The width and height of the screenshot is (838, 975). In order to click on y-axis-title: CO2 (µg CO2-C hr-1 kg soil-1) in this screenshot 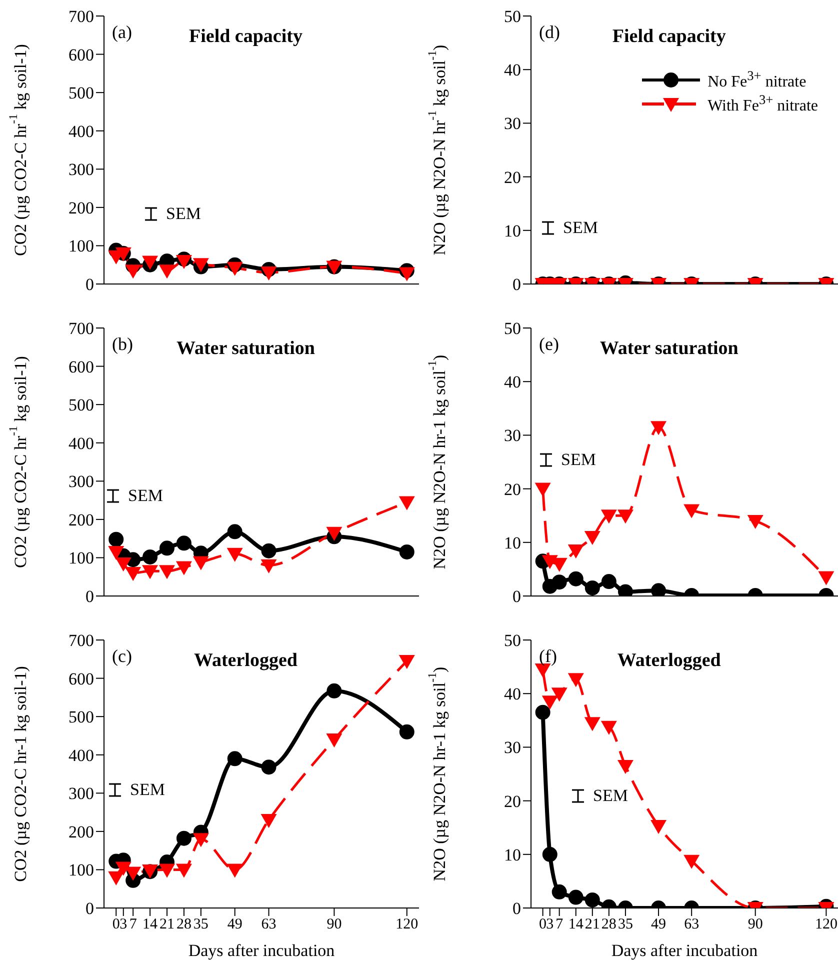, I will do `click(20, 774)`.